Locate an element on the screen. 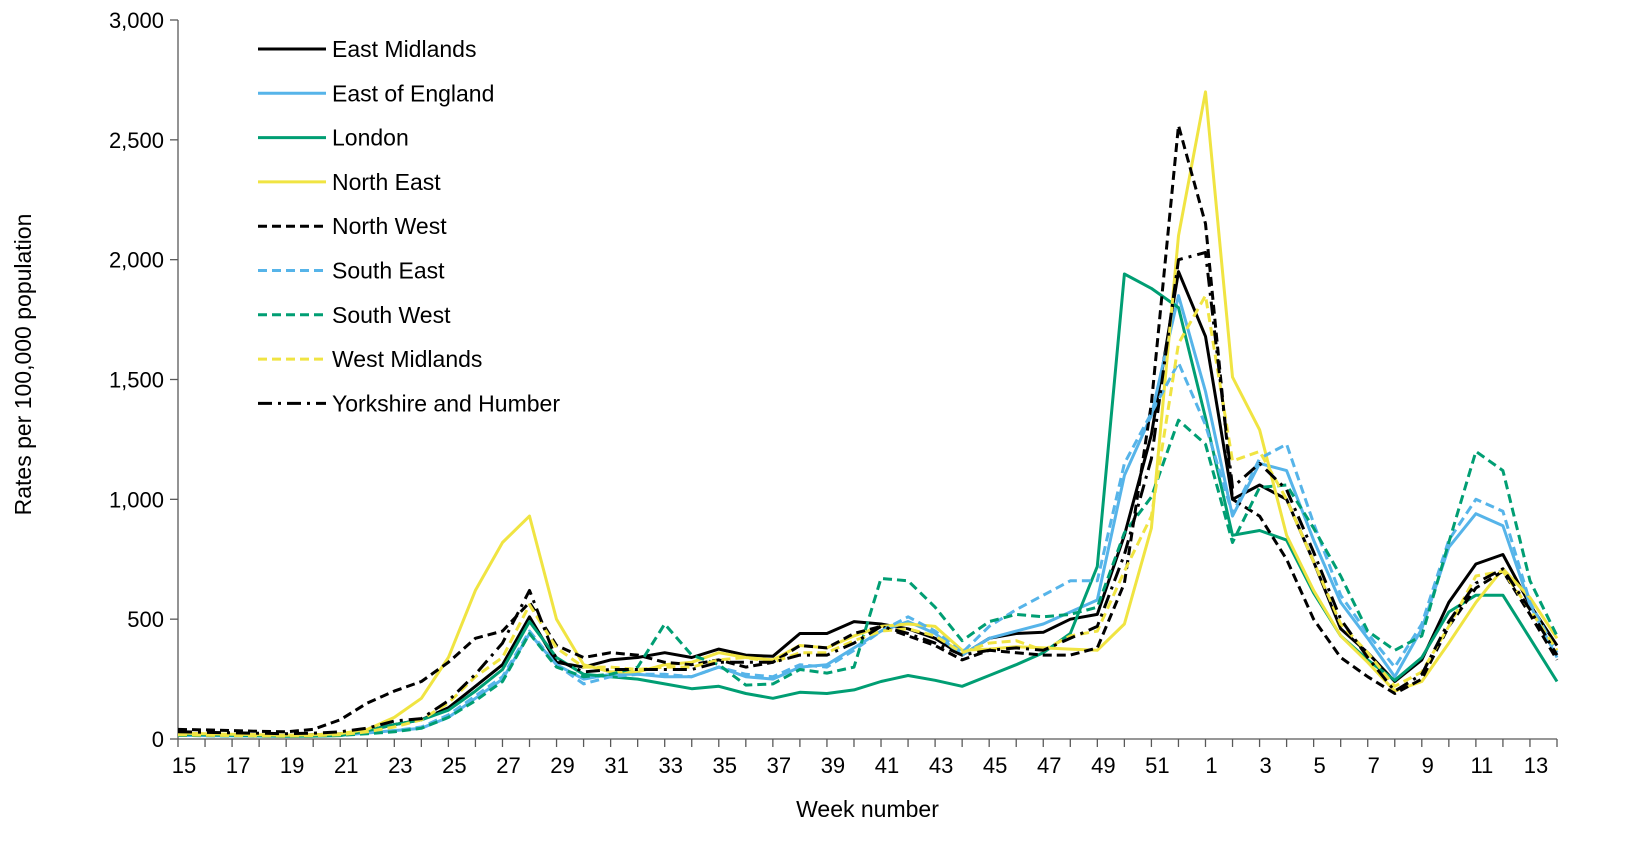 The height and width of the screenshot is (868, 1650). x-tick-label: 41 is located at coordinates (887, 765).